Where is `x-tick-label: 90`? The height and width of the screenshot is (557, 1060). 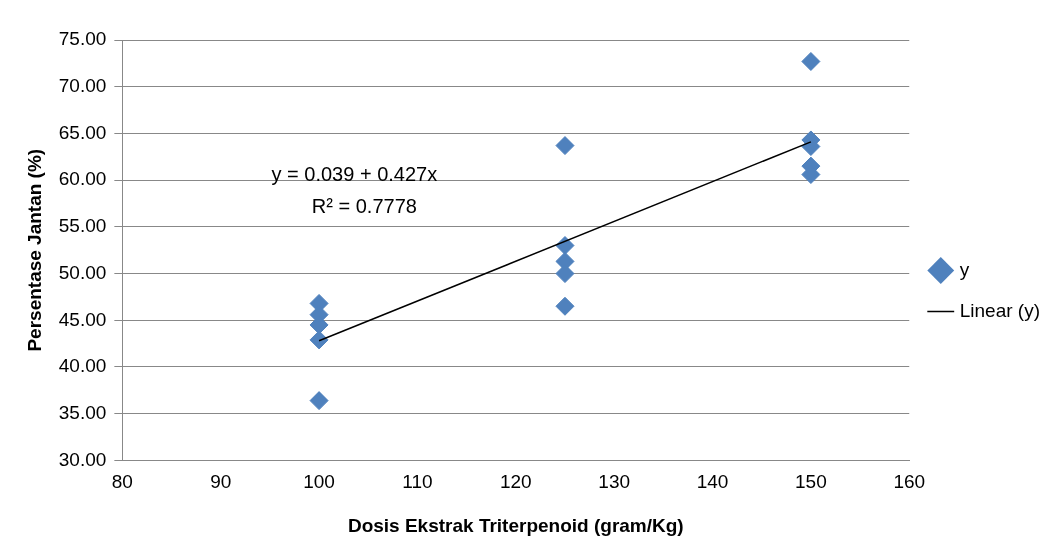 x-tick-label: 90 is located at coordinates (221, 482).